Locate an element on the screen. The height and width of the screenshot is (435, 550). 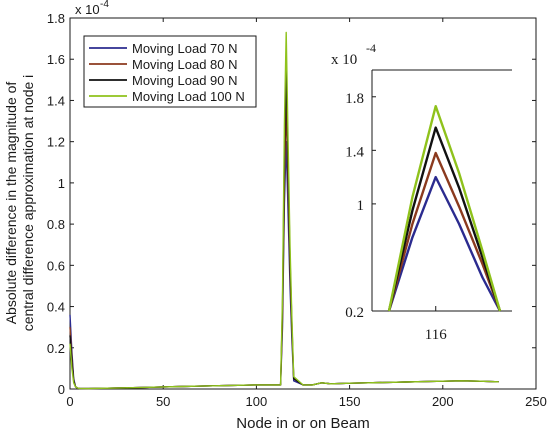
y-tick-label: 1.6 is located at coordinates (56, 59).